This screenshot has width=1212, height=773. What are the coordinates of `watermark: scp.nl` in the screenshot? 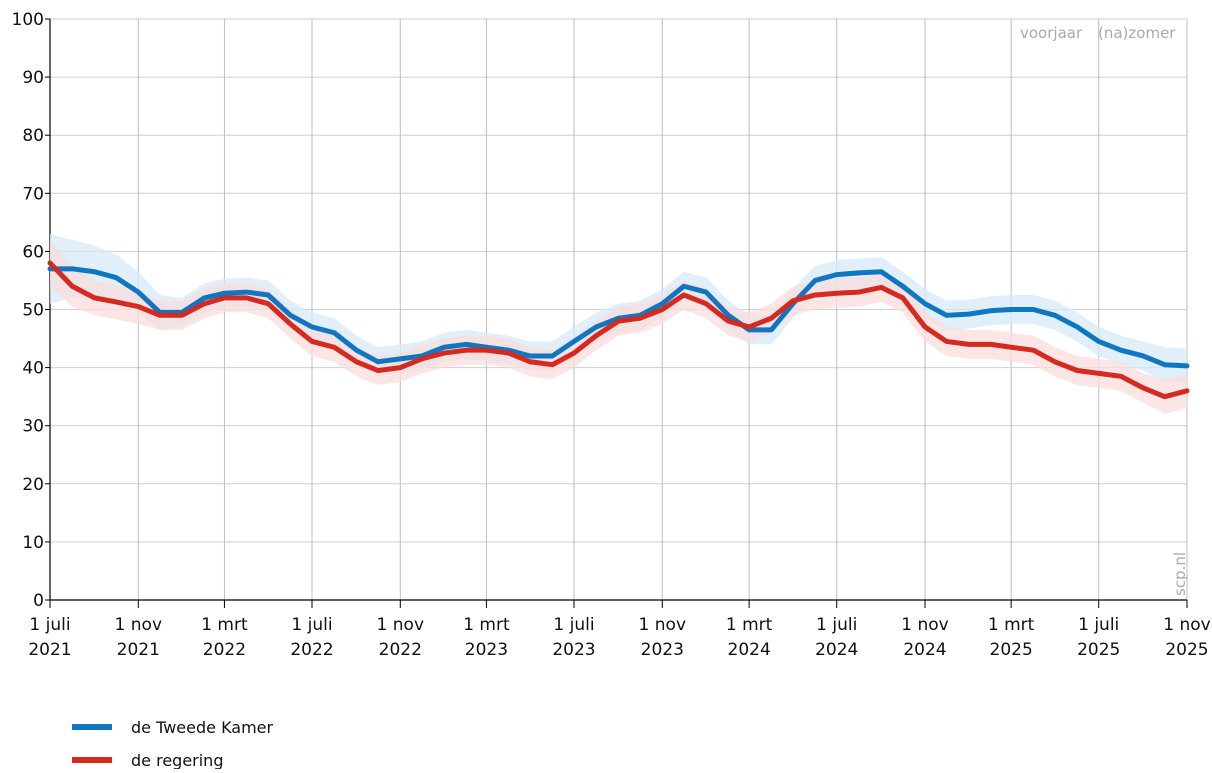 It's located at (1180, 574).